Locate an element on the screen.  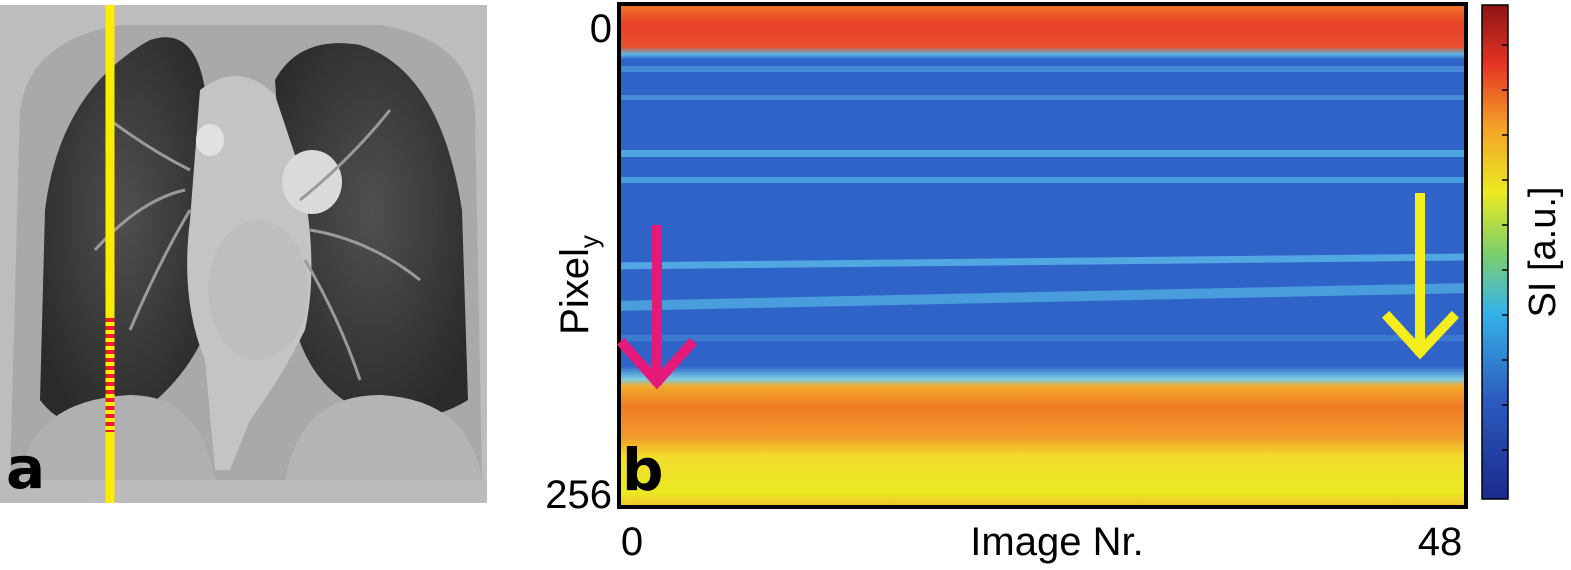
left-arrow is located at coordinates (657, 307).